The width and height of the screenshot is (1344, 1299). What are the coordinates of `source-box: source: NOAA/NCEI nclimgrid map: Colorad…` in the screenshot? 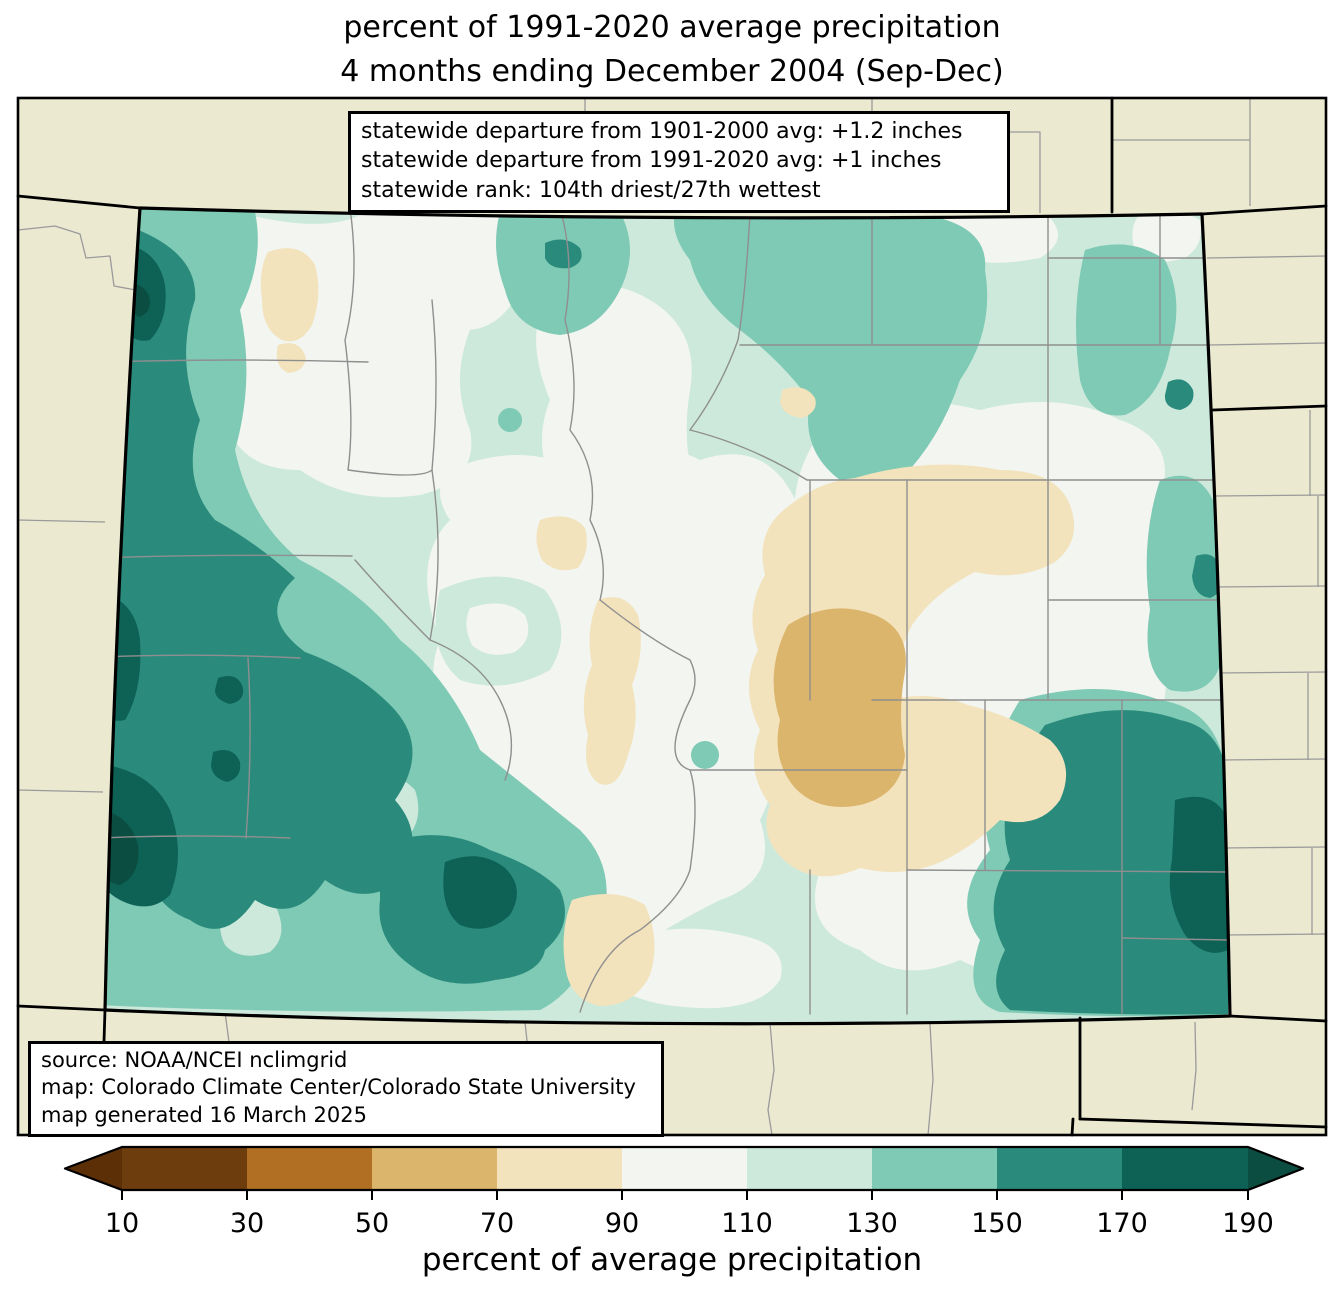 It's located at (346, 1089).